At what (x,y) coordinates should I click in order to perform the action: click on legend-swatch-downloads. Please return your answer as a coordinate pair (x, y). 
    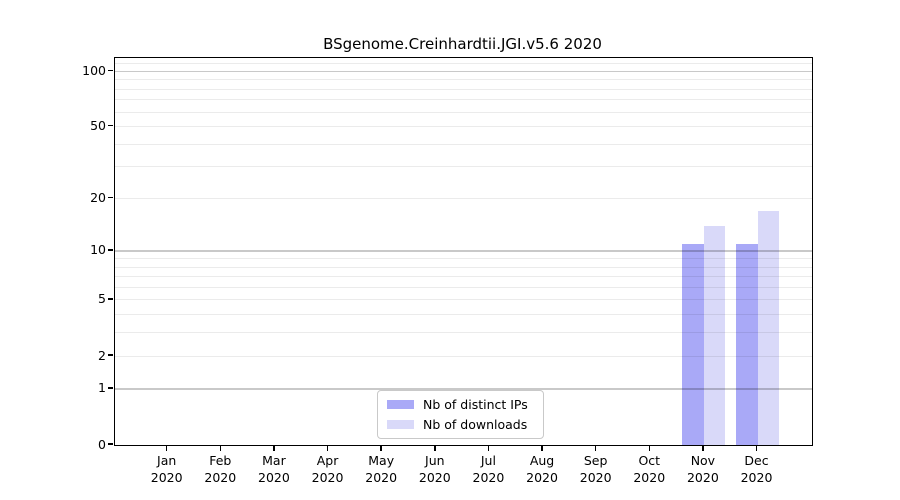
    Looking at the image, I should click on (400, 424).